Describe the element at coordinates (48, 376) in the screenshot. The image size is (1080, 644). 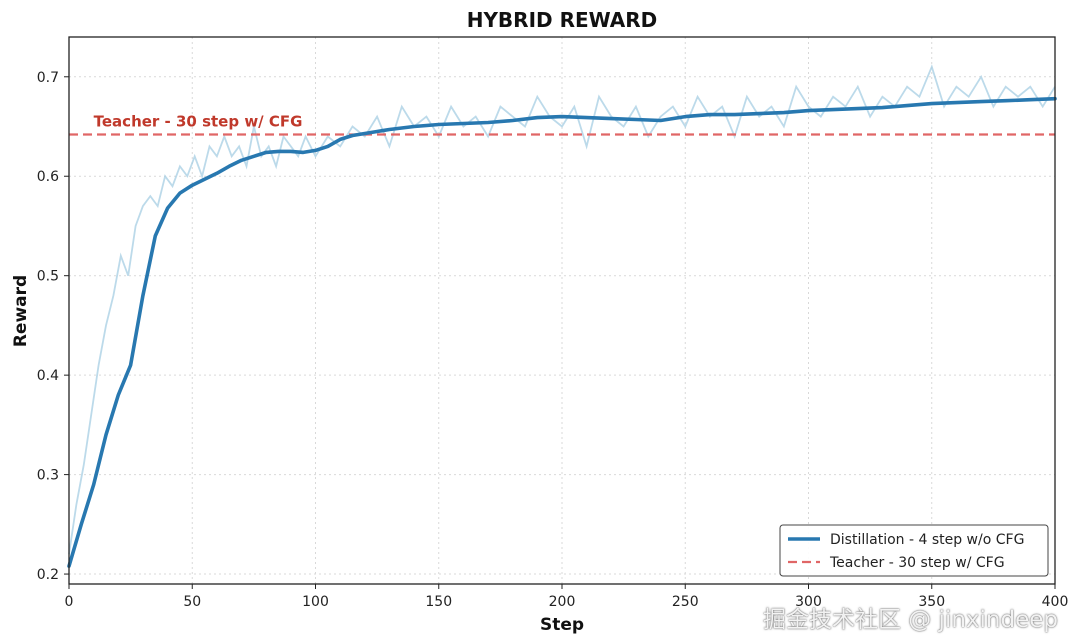
I see `y-tick-label: 0.4` at that location.